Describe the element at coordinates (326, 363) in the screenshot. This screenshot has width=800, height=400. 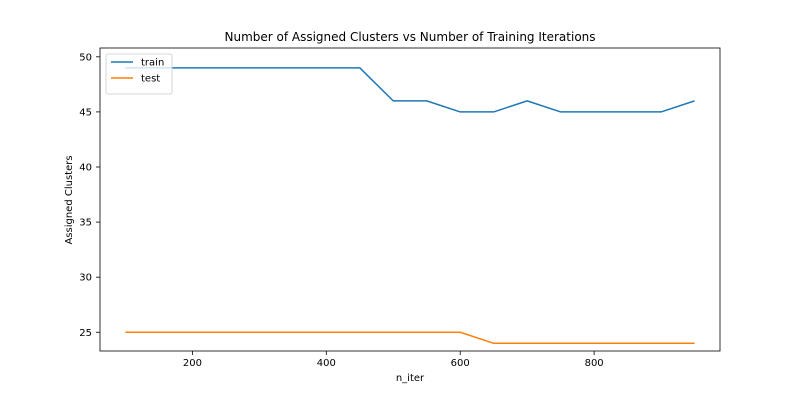
I see `x-tick-label: 400` at that location.